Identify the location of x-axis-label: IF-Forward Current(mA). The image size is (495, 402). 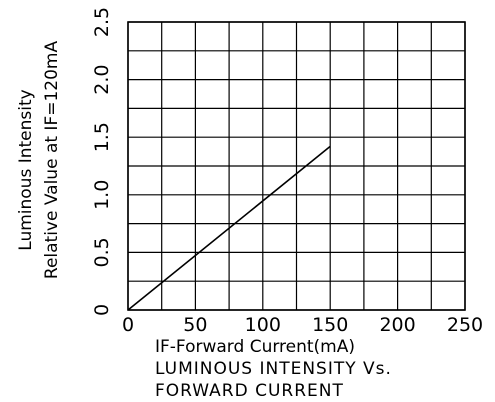
(255, 347).